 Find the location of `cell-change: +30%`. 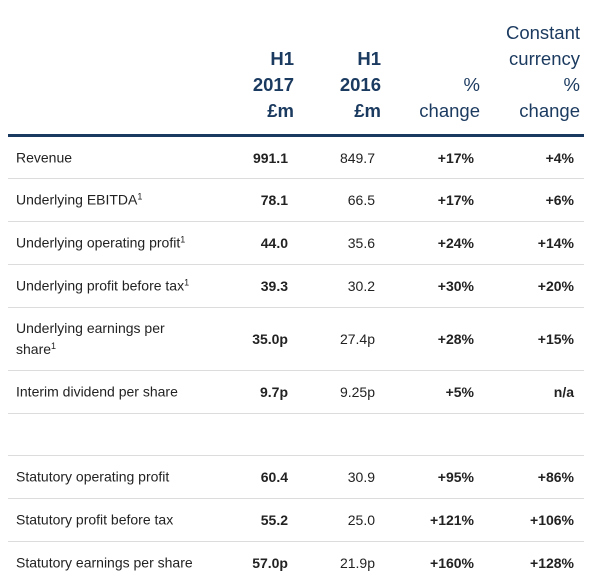

cell-change: +30% is located at coordinates (455, 286).